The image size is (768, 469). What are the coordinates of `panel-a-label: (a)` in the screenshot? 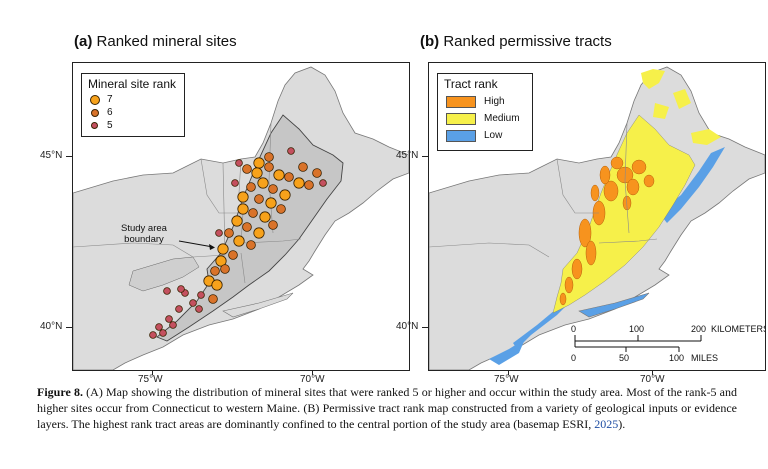 It's located at (83, 41).